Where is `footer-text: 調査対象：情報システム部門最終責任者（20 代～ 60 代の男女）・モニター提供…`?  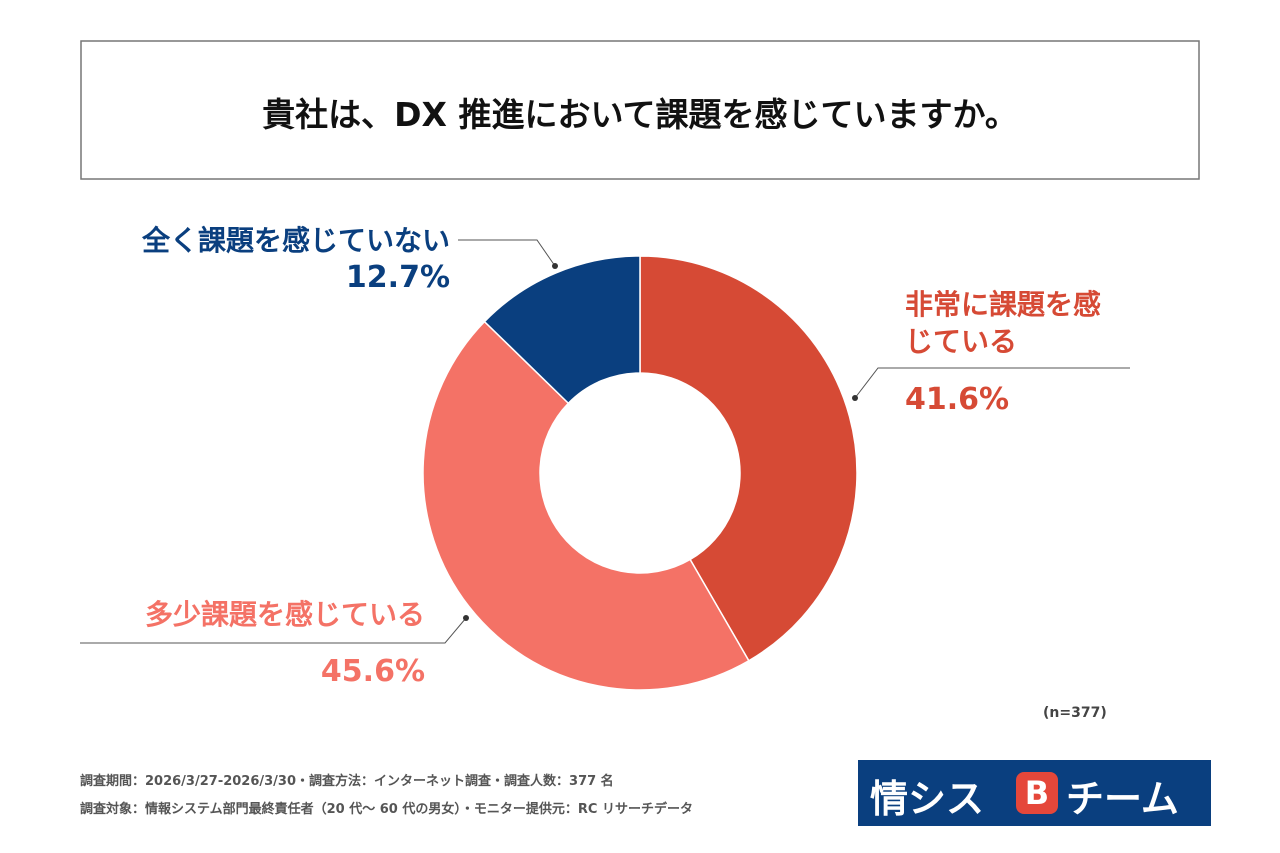
footer-text: 調査対象：情報システム部門最終責任者（20 代～ 60 代の男女）・モニター提供… is located at coordinates (386, 809).